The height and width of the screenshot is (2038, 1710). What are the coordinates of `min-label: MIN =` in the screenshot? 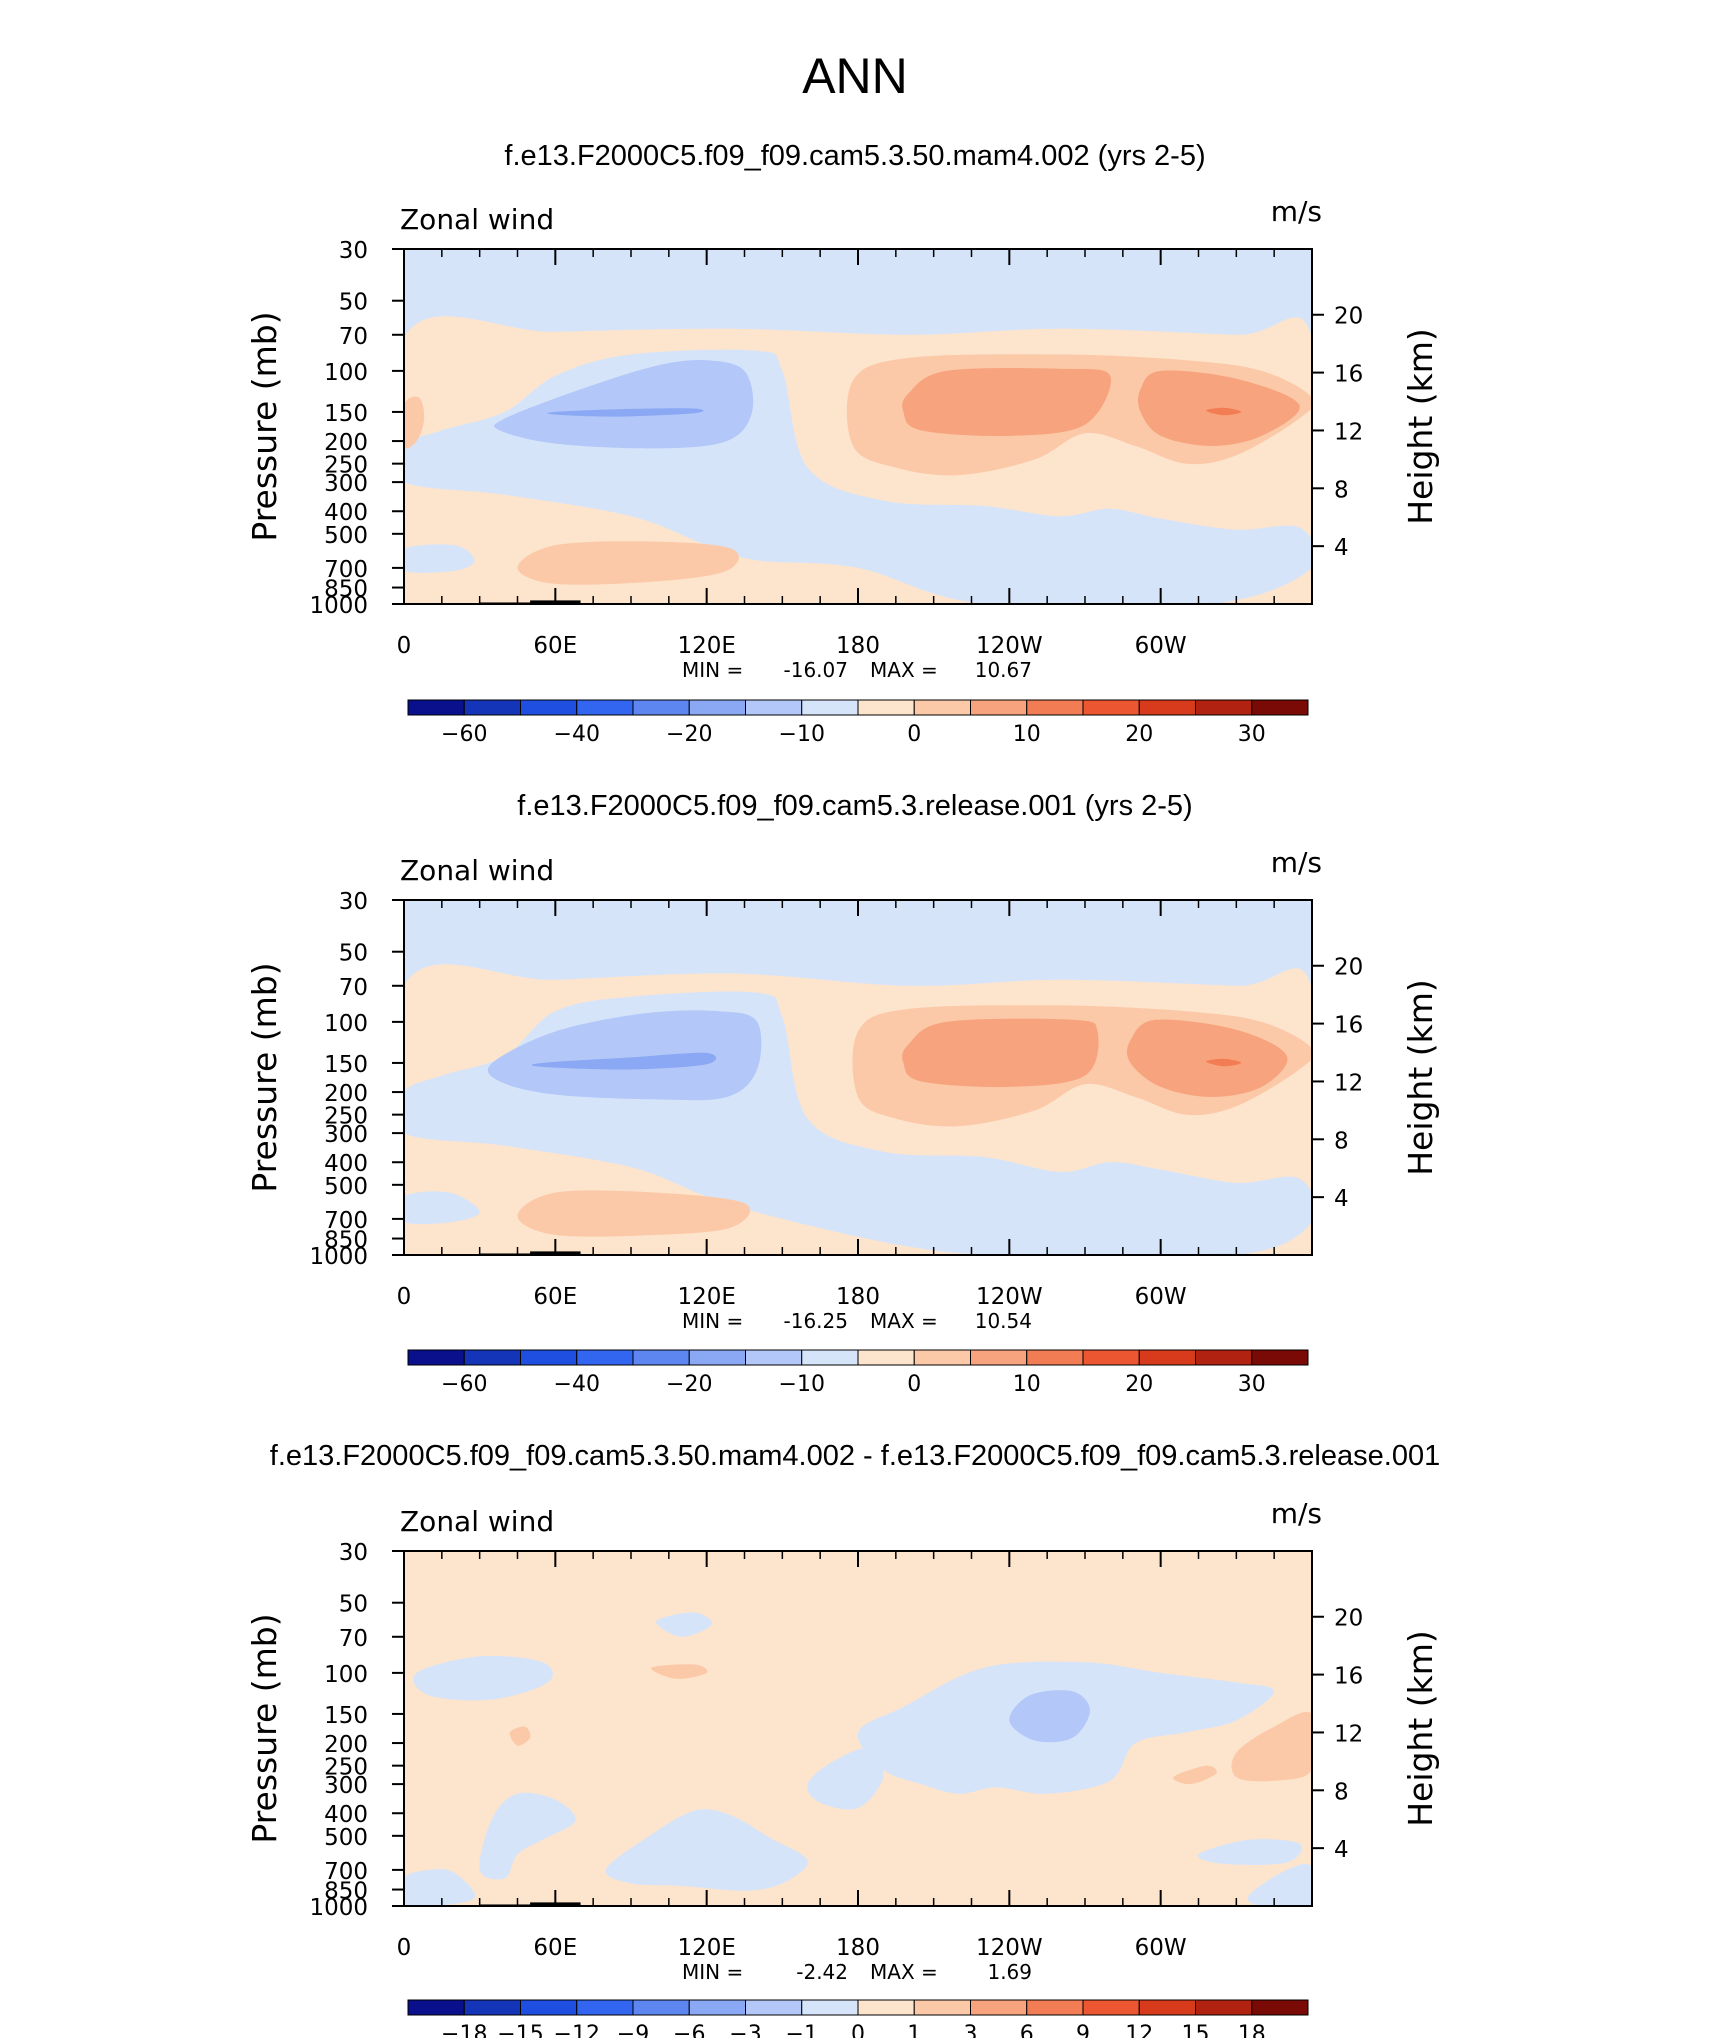 It's located at (712, 1321).